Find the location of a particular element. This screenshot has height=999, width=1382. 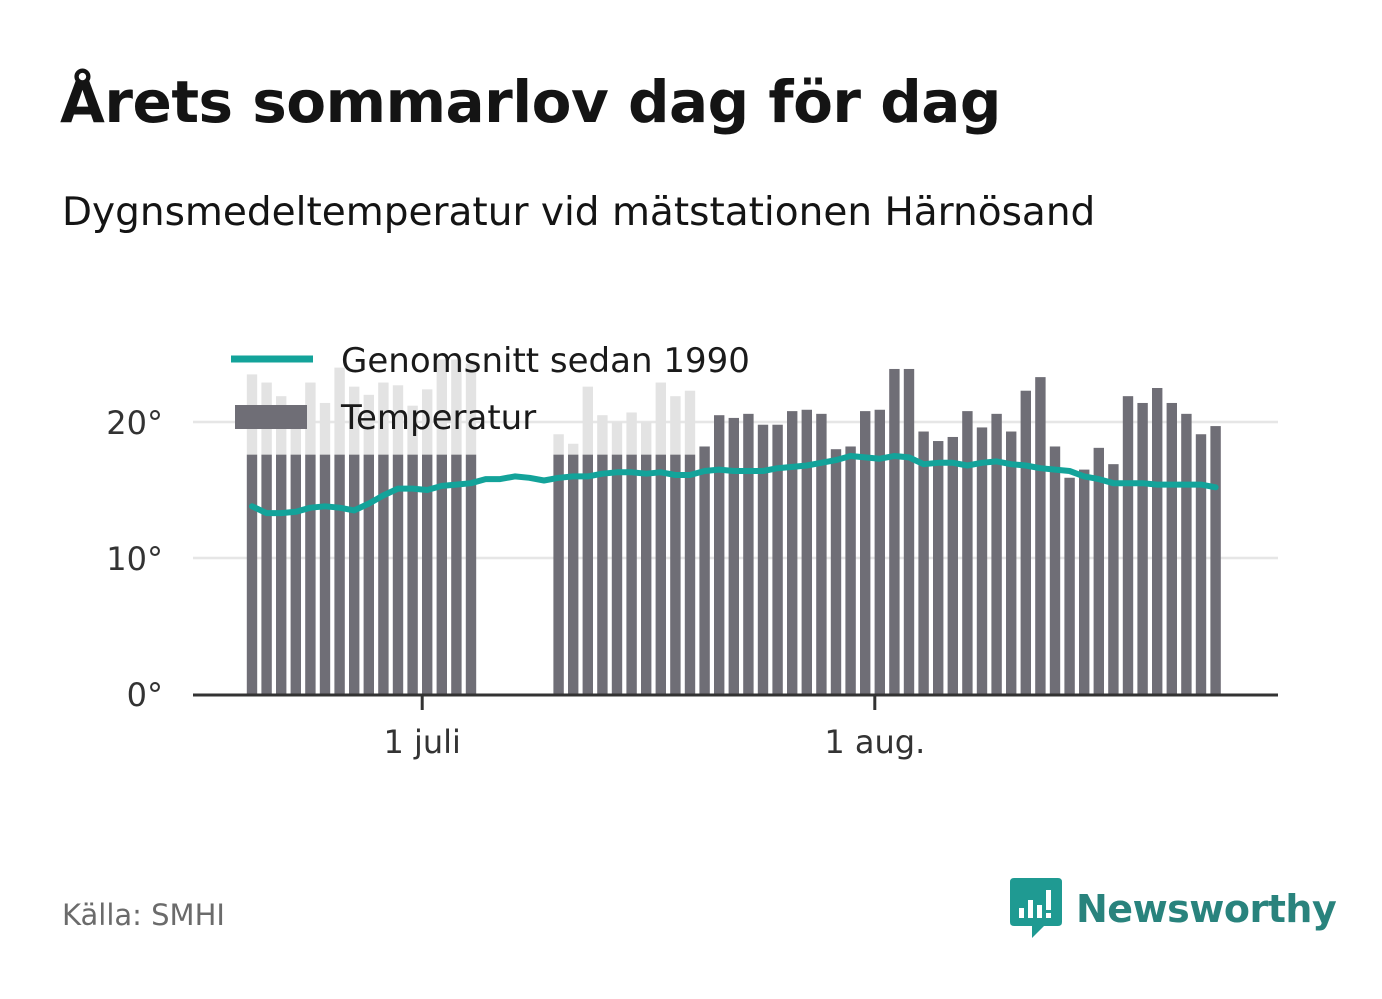

legend-label-temperature: Temperatur is located at coordinates (438, 418).